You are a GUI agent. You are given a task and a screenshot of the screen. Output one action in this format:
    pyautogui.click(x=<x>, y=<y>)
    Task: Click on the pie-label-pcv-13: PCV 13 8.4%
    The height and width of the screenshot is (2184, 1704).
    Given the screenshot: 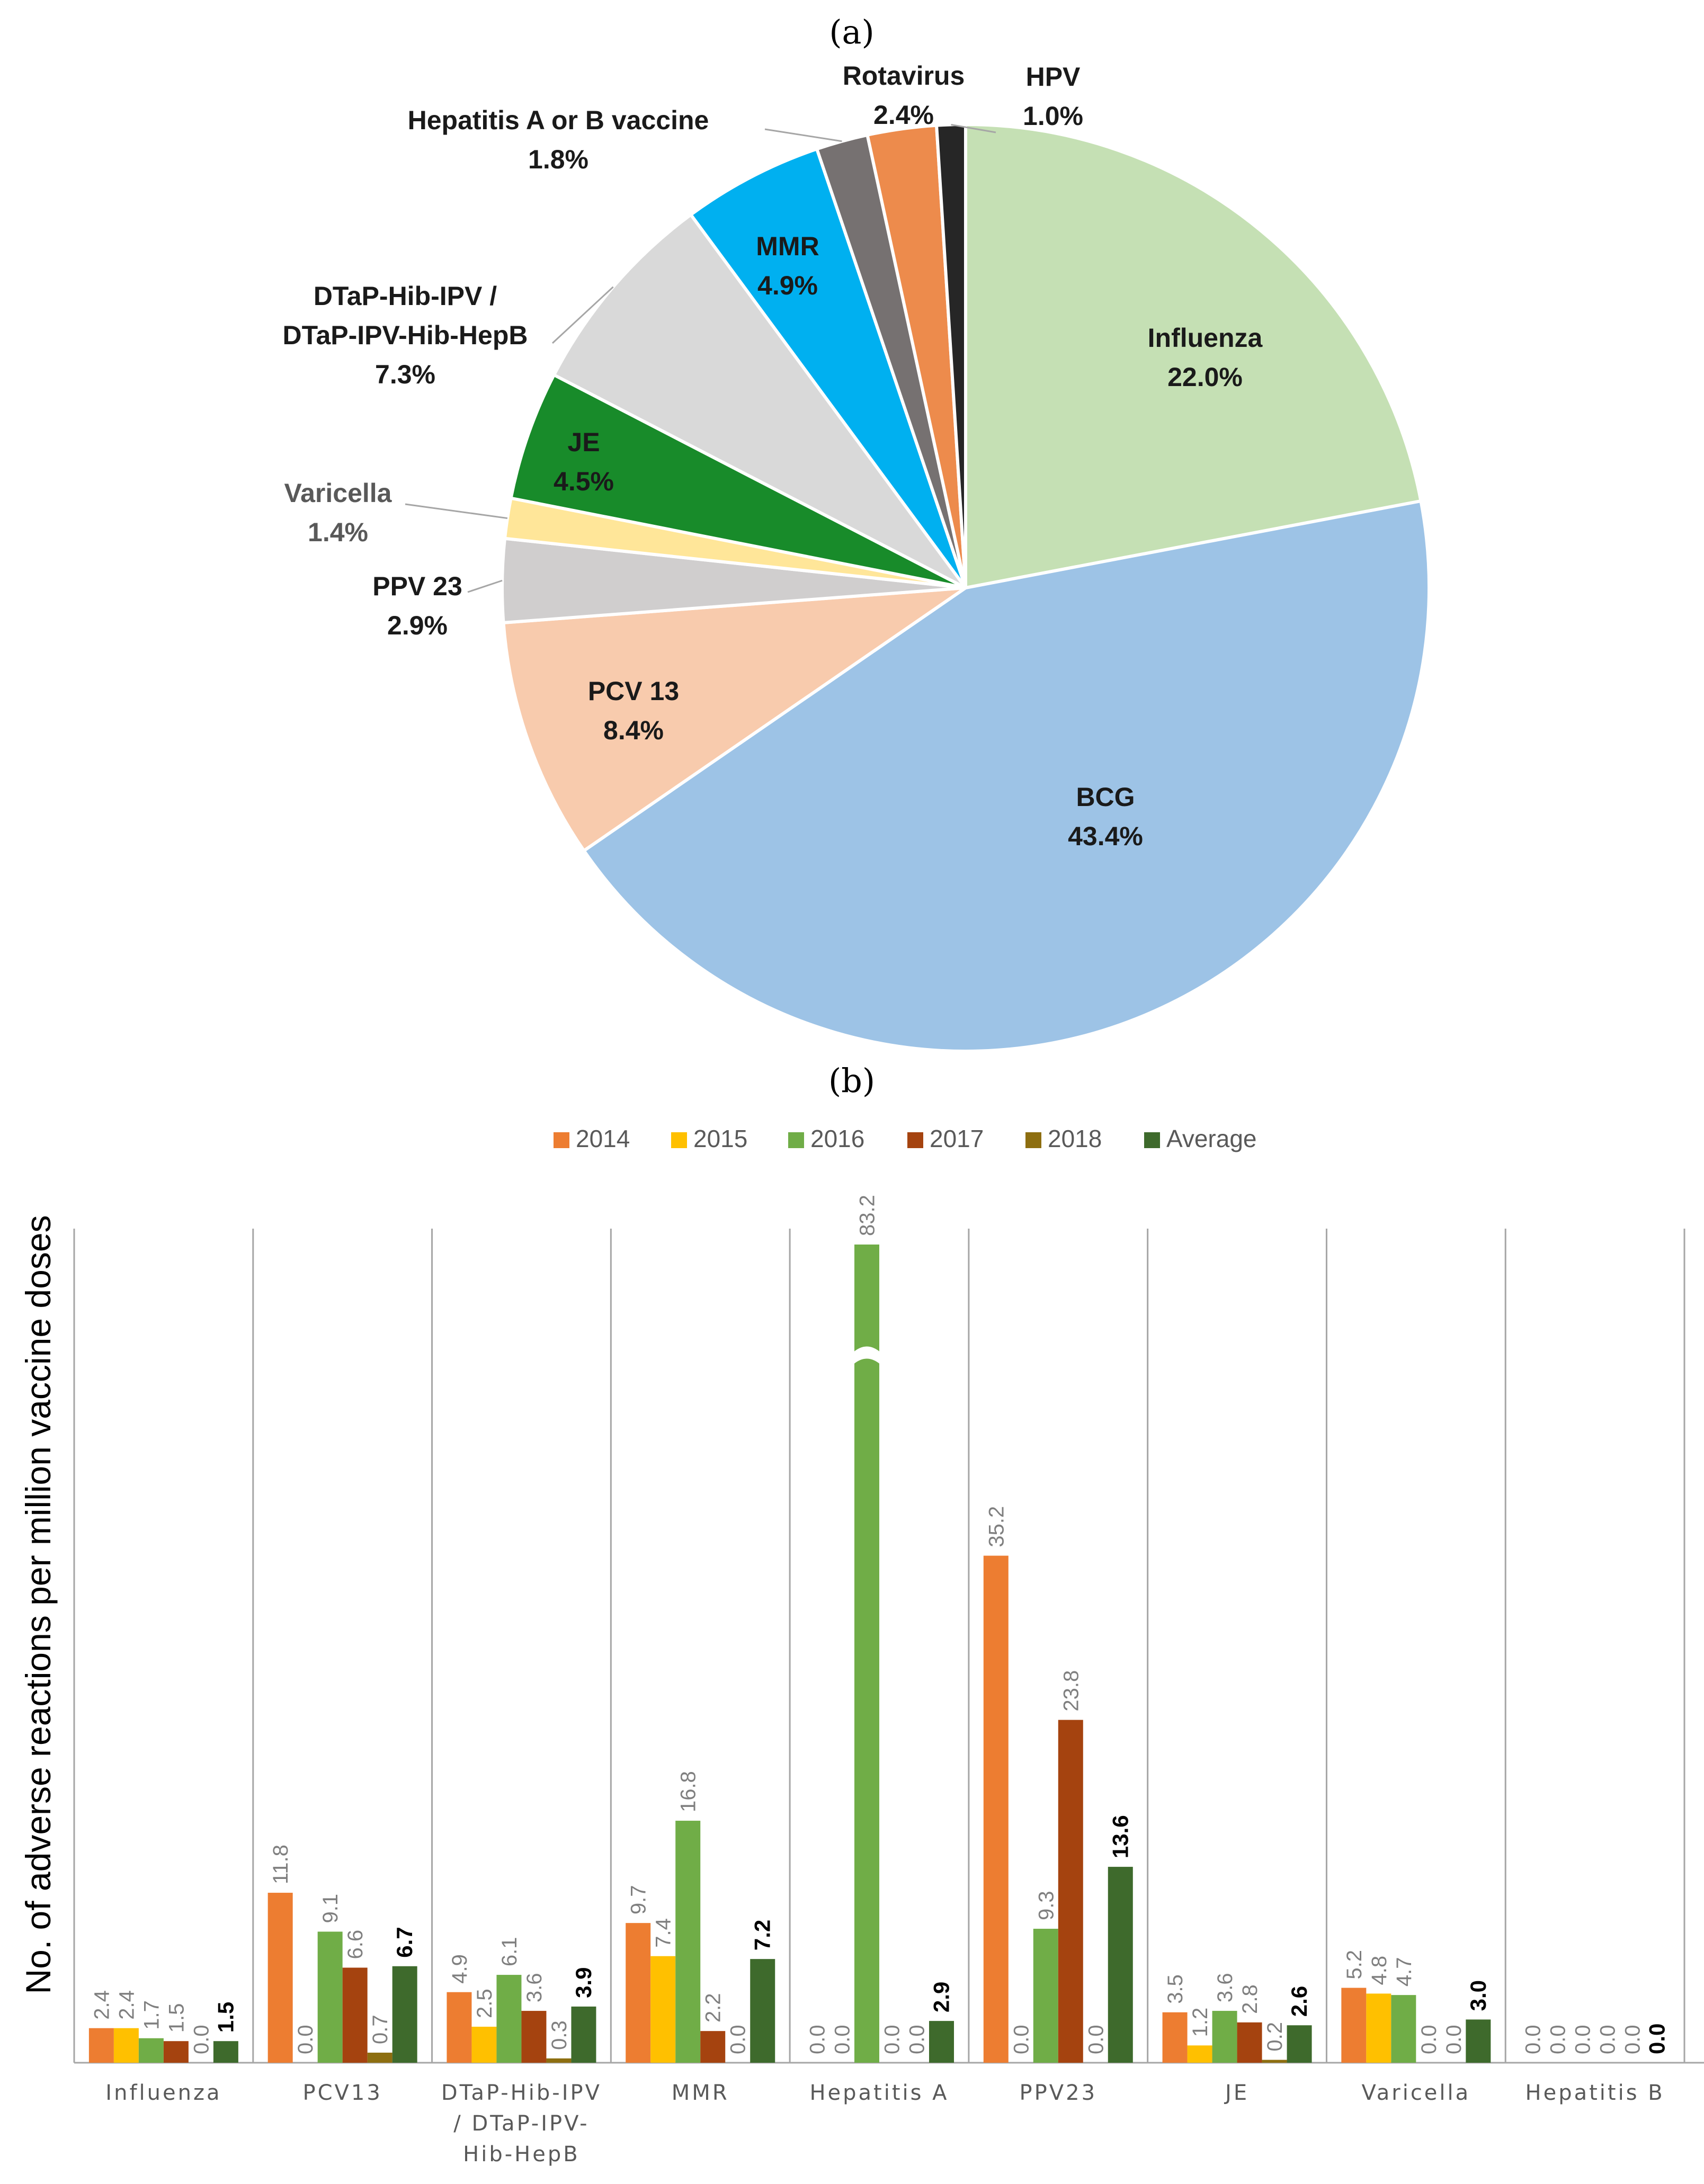 What is the action you would take?
    pyautogui.click(x=633, y=710)
    